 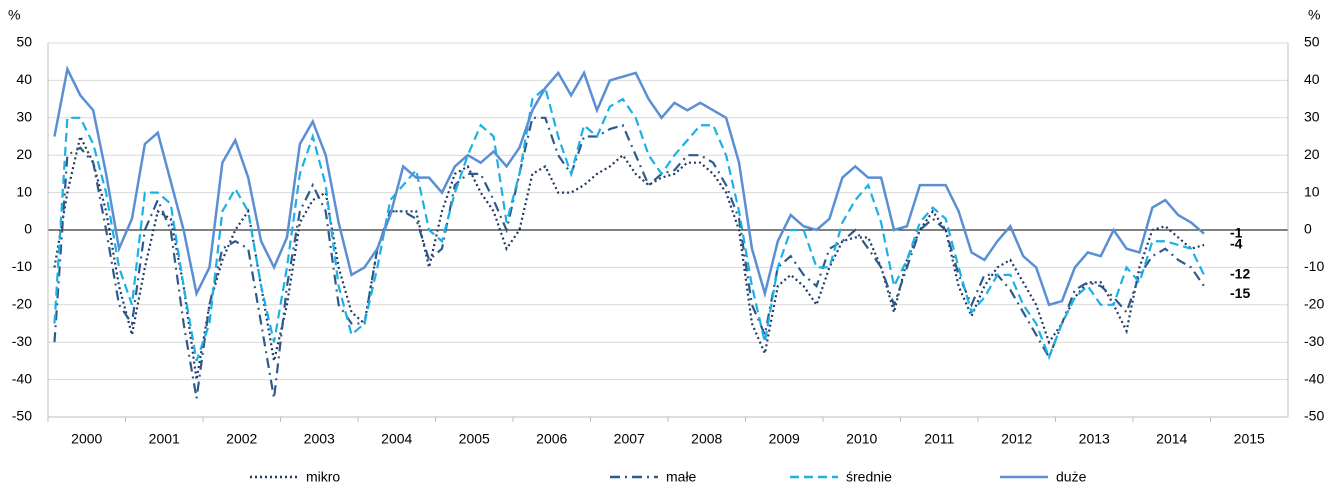 What do you see at coordinates (323, 477) in the screenshot?
I see `legend-label: mikro` at bounding box center [323, 477].